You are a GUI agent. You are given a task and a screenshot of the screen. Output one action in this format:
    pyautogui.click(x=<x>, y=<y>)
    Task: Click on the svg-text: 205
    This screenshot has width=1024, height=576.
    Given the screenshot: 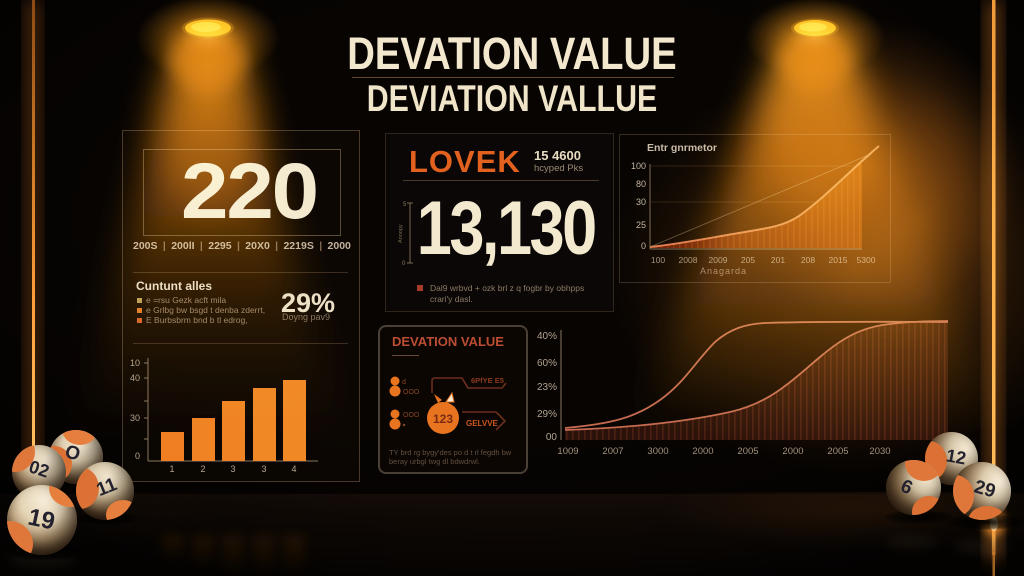 What is the action you would take?
    pyautogui.click(x=748, y=260)
    